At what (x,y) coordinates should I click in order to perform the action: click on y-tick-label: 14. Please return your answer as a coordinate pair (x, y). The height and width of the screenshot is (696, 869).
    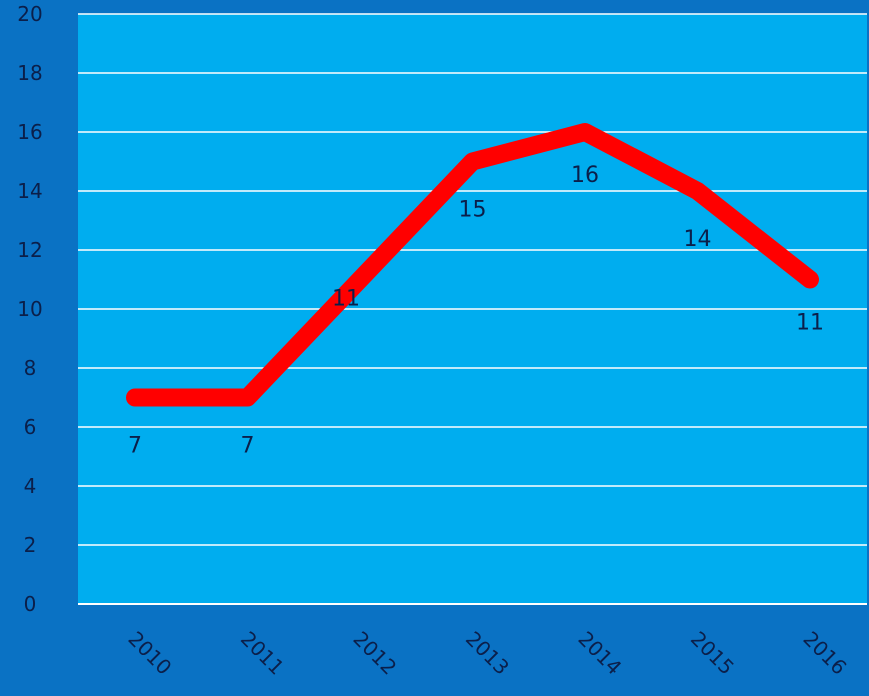
    Looking at the image, I should click on (29, 191).